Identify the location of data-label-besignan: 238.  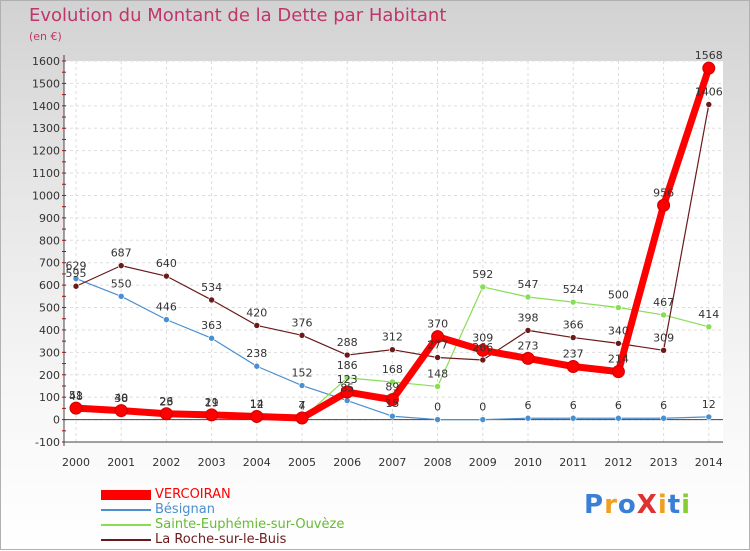
(256, 353).